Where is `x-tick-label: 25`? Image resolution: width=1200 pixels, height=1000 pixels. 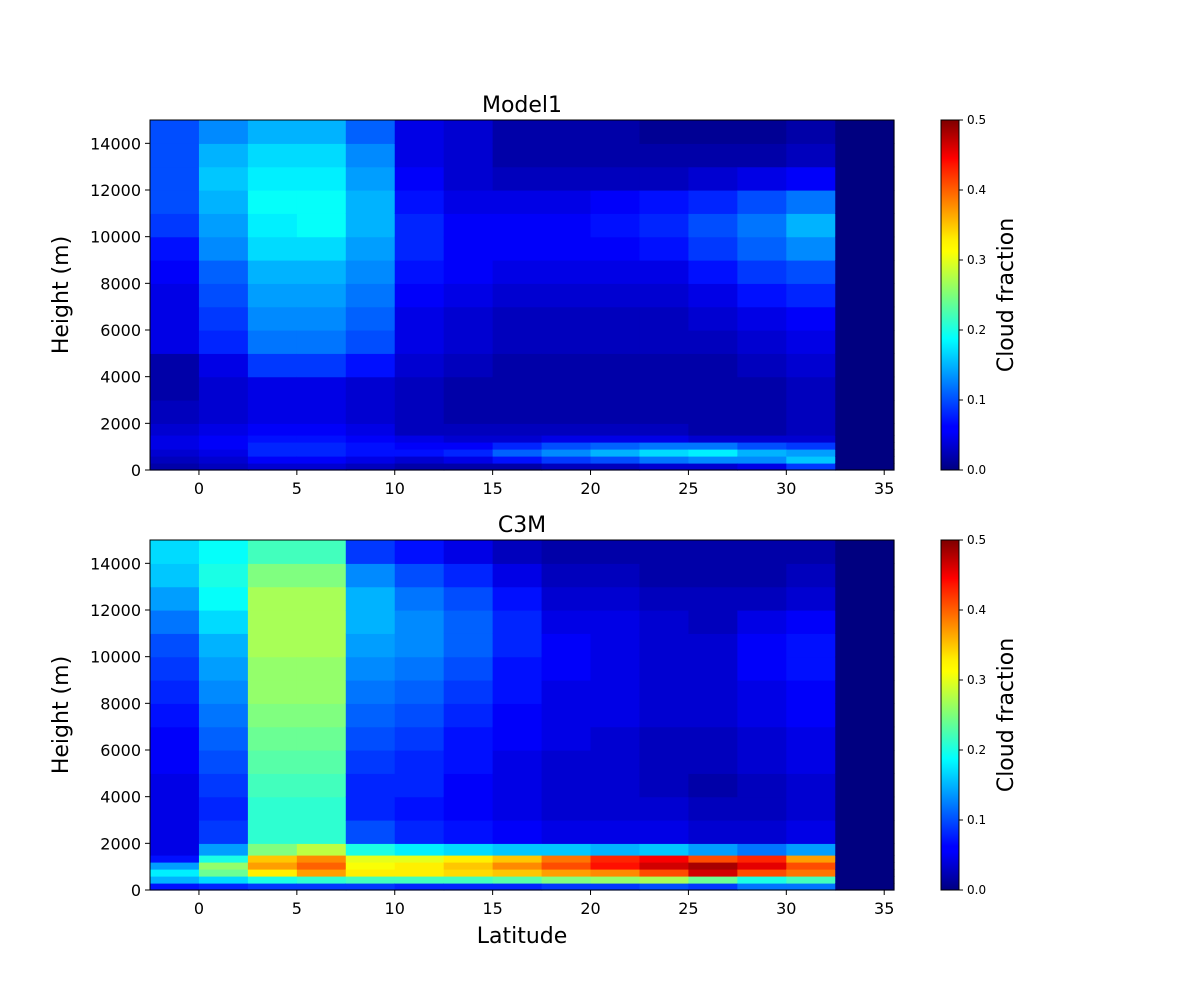
x-tick-label: 25 is located at coordinates (688, 488).